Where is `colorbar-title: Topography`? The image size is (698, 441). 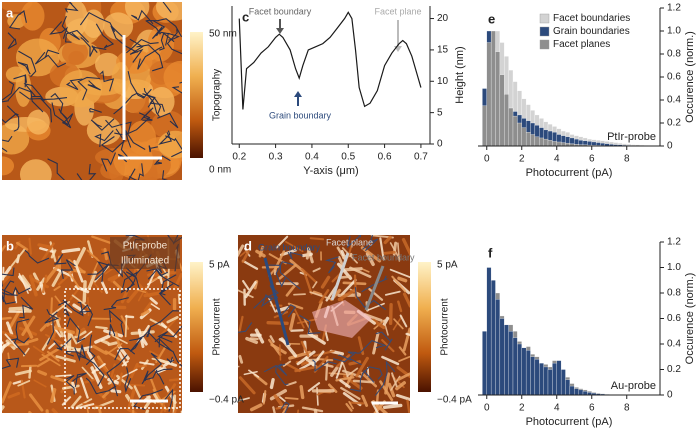
colorbar-title: Topography is located at coordinates (217, 95).